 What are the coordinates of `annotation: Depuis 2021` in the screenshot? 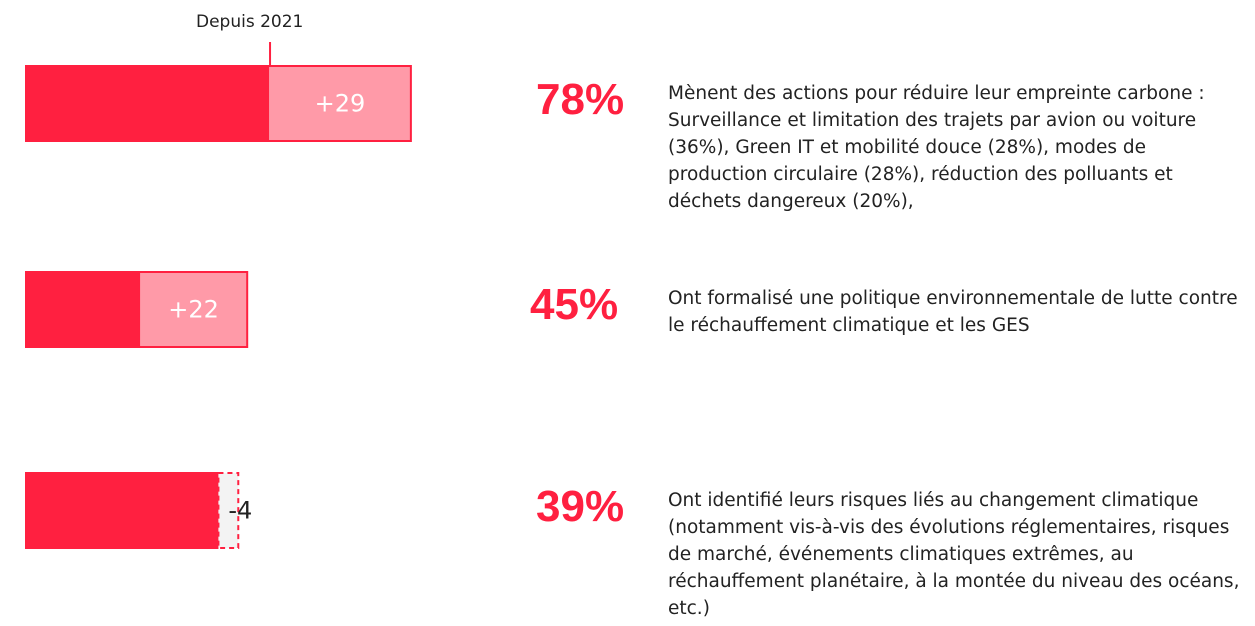 It's located at (250, 22).